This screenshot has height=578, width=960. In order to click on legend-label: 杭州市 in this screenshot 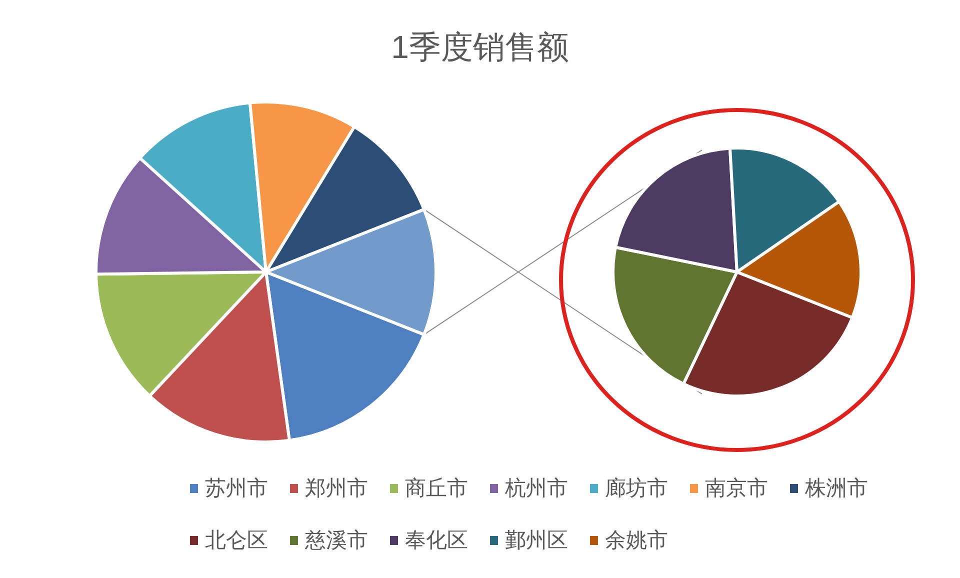, I will do `click(536, 489)`.